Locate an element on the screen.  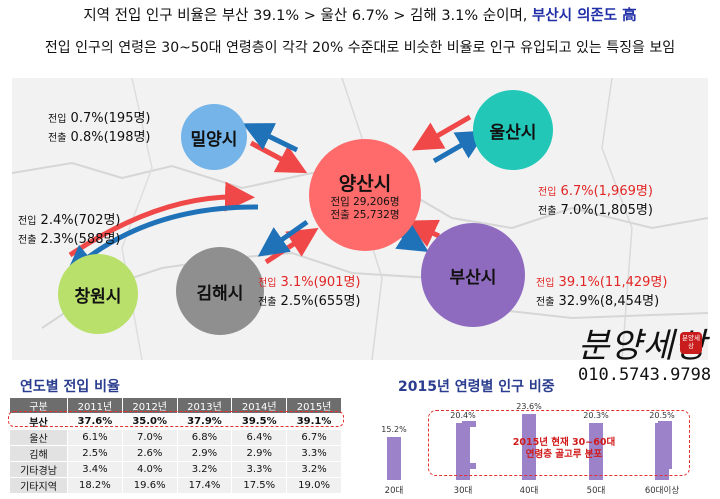
arrow-milyang-out is located at coordinates (270, 138).